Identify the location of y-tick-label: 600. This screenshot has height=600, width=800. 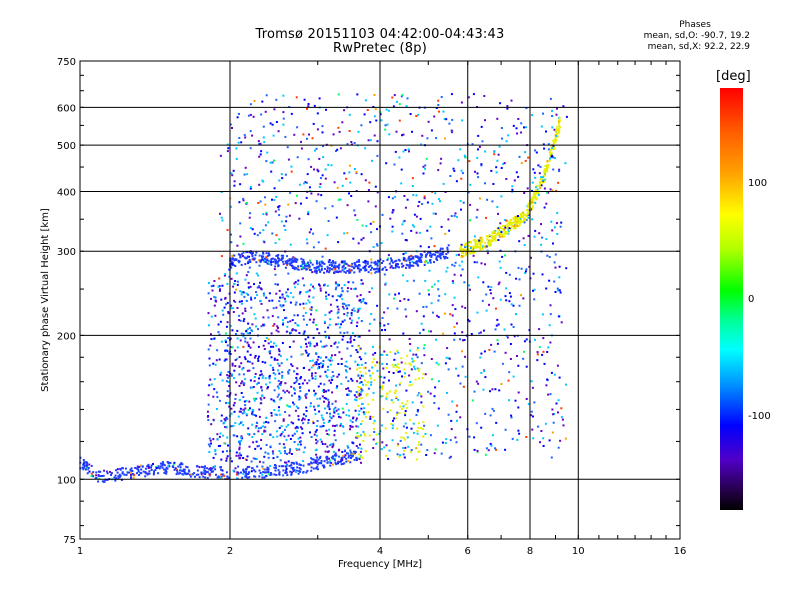
(66, 108).